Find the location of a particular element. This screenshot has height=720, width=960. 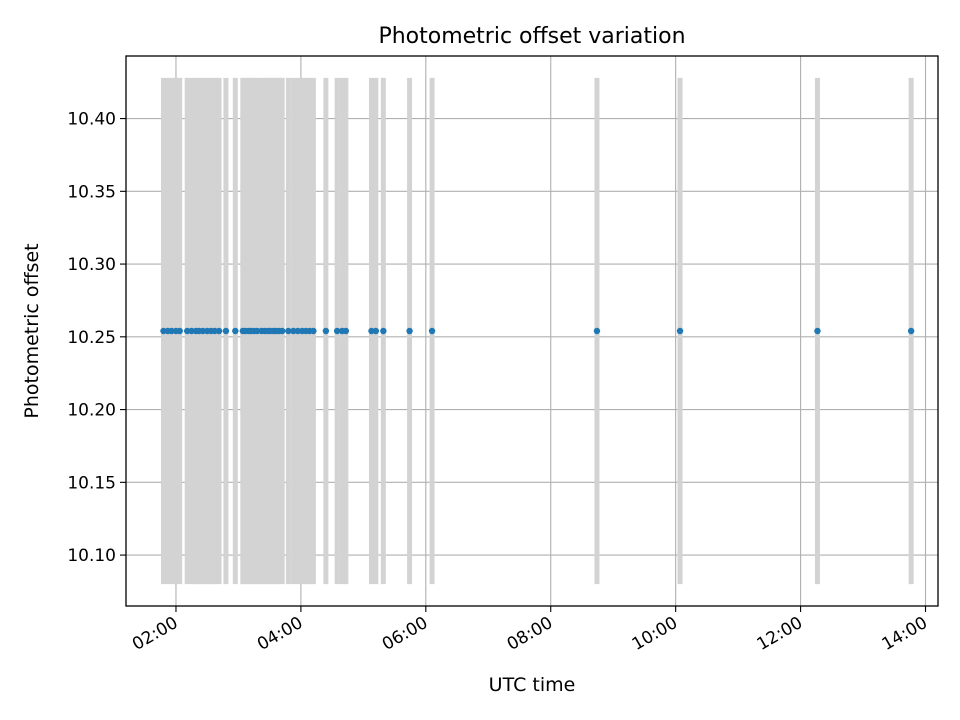

y-tick-label: 10.30 is located at coordinates (91, 265).